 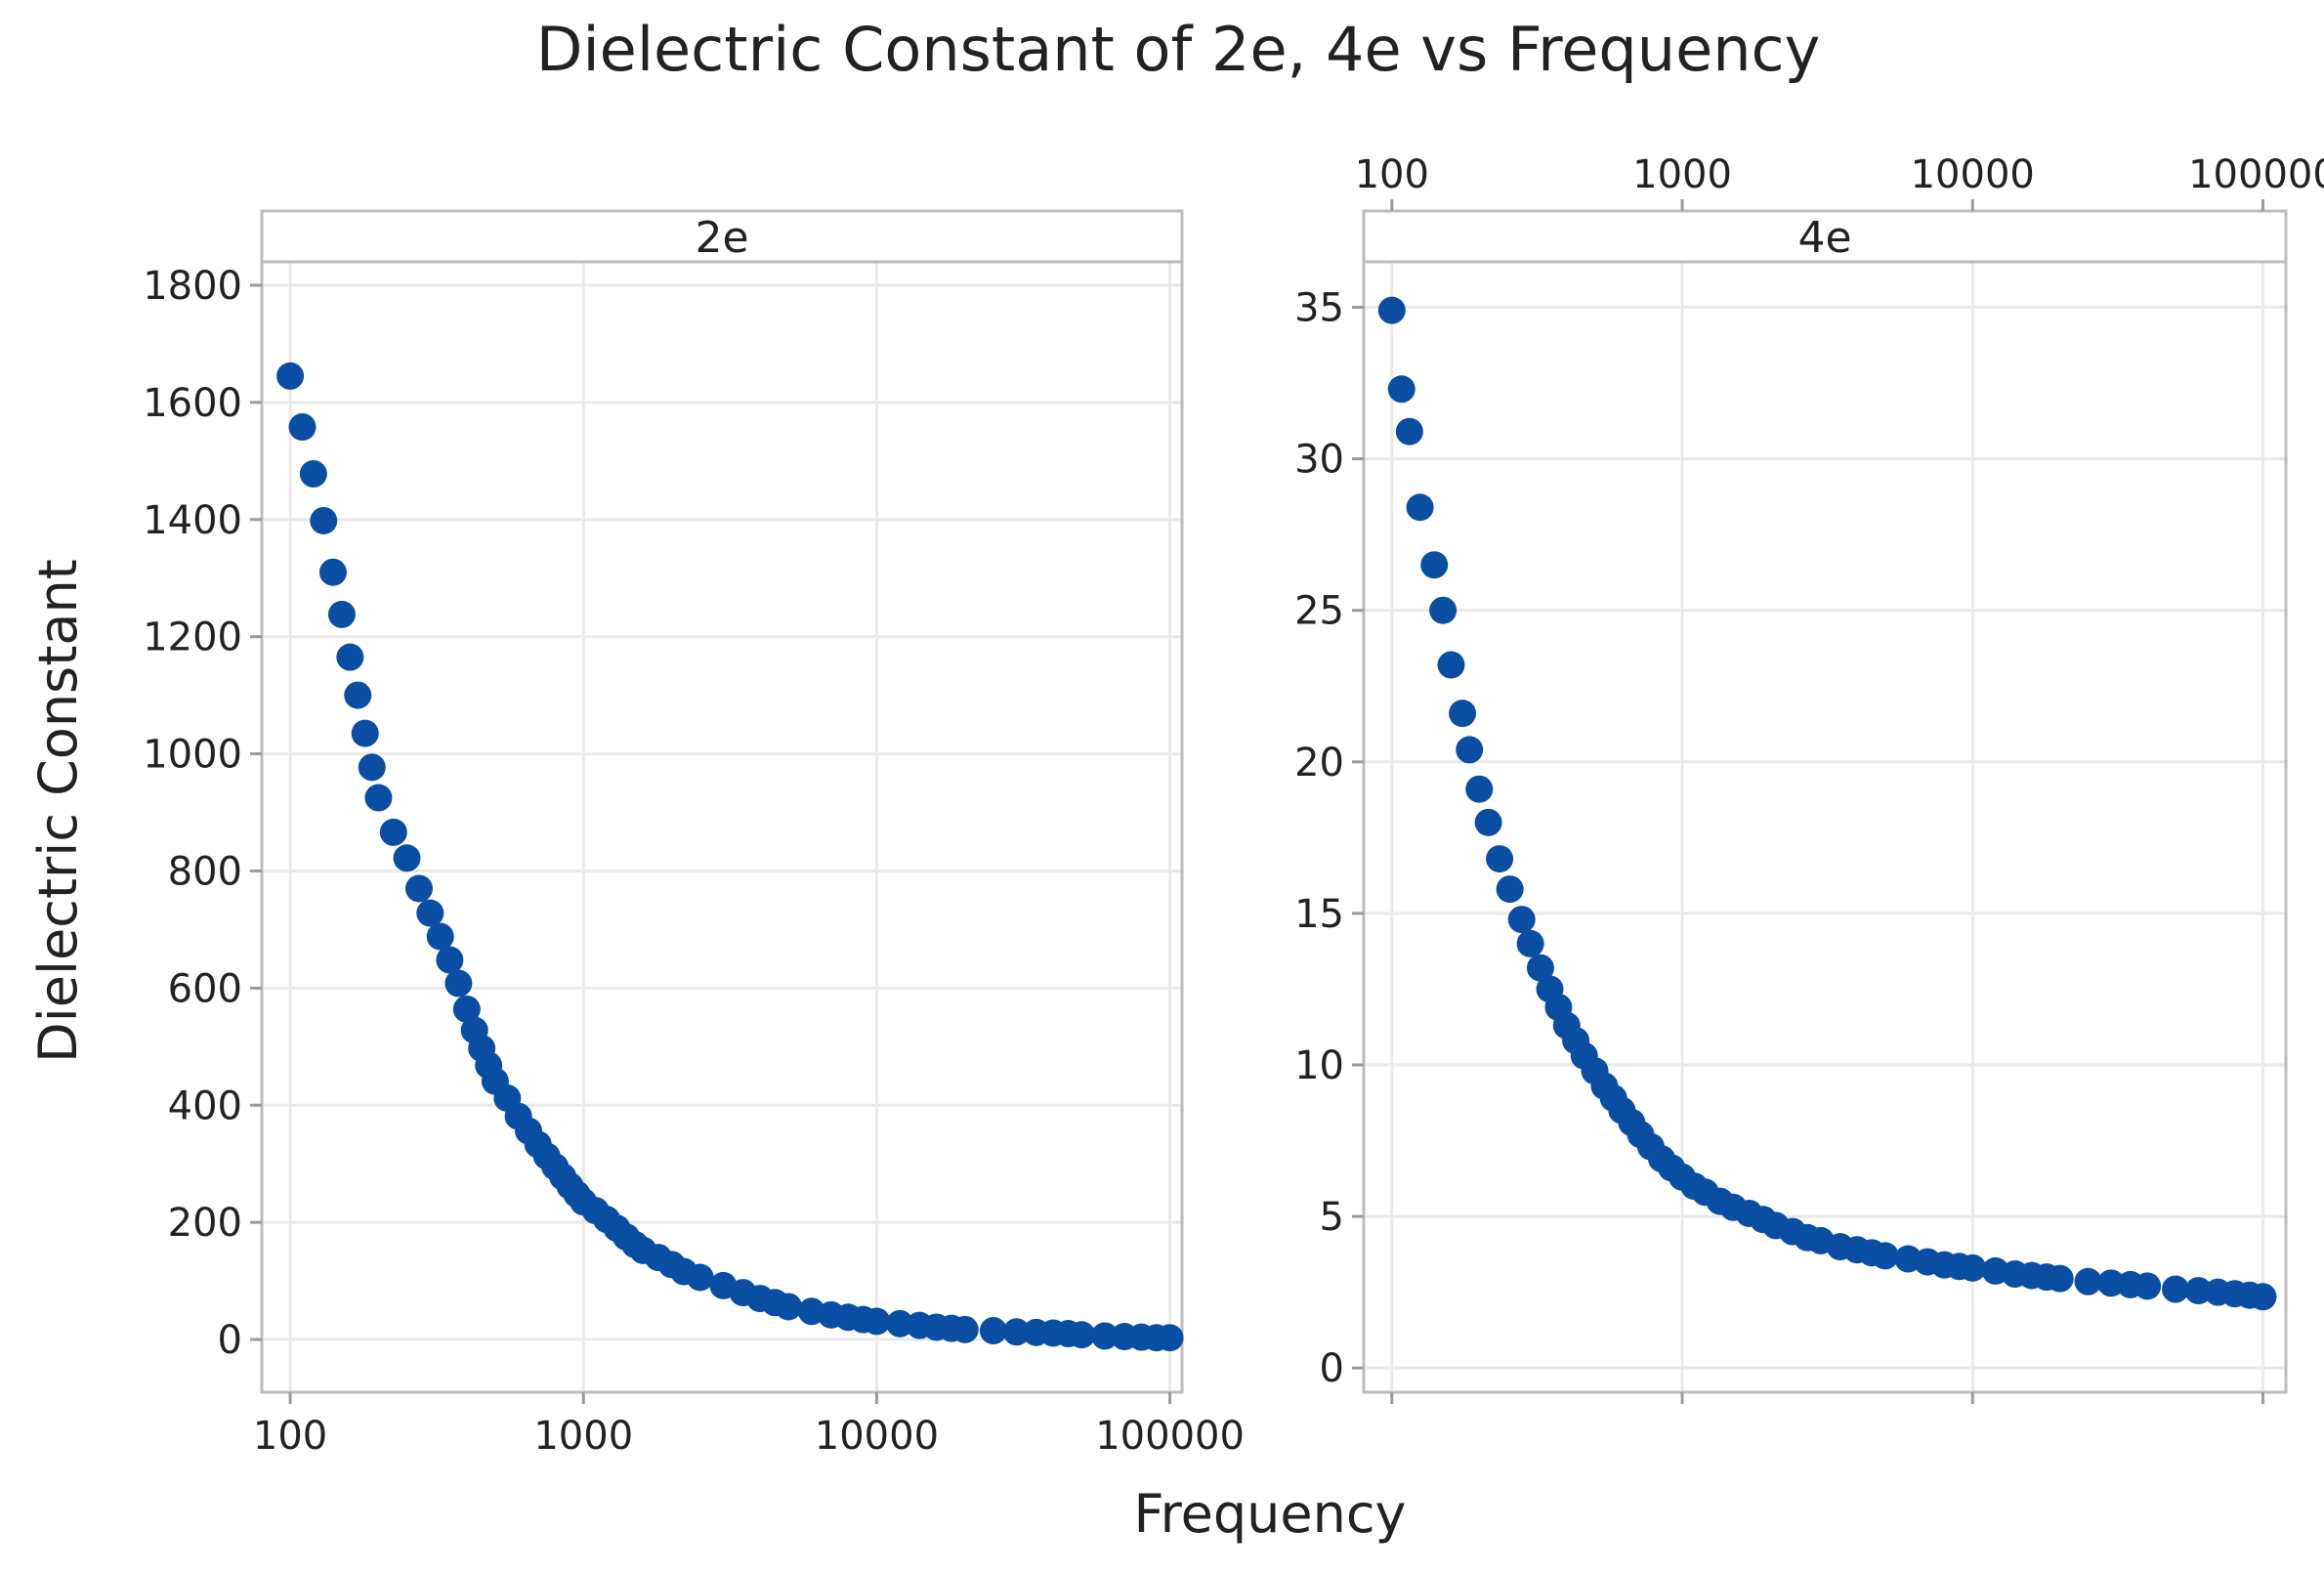 I want to click on y-tick-label: 600, so click(x=205, y=989).